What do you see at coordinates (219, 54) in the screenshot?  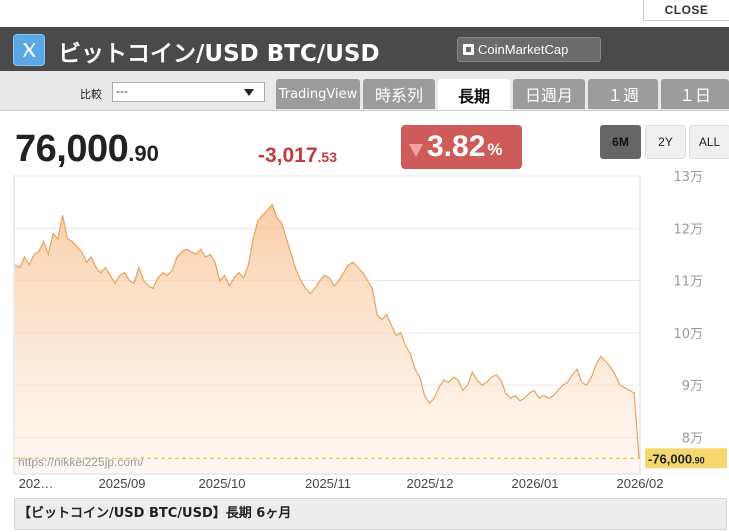 I see `page-title: ビットコイン/USD BTC/USD` at bounding box center [219, 54].